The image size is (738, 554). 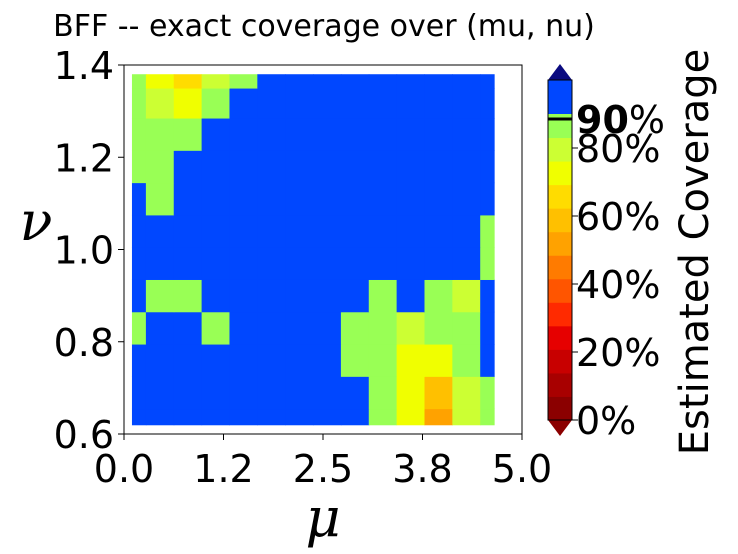 I want to click on colorbar-high-extension, so click(x=560, y=72).